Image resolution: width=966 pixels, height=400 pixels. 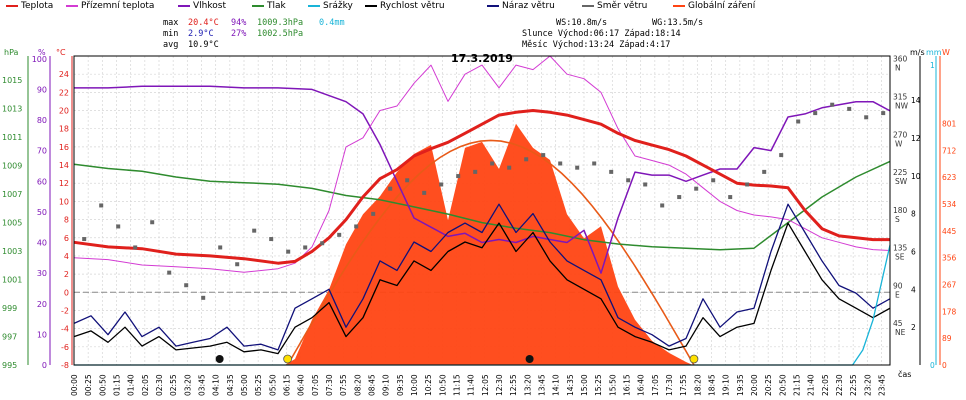 I want to click on x-tick-label: 15:50, so click(x=612, y=385).